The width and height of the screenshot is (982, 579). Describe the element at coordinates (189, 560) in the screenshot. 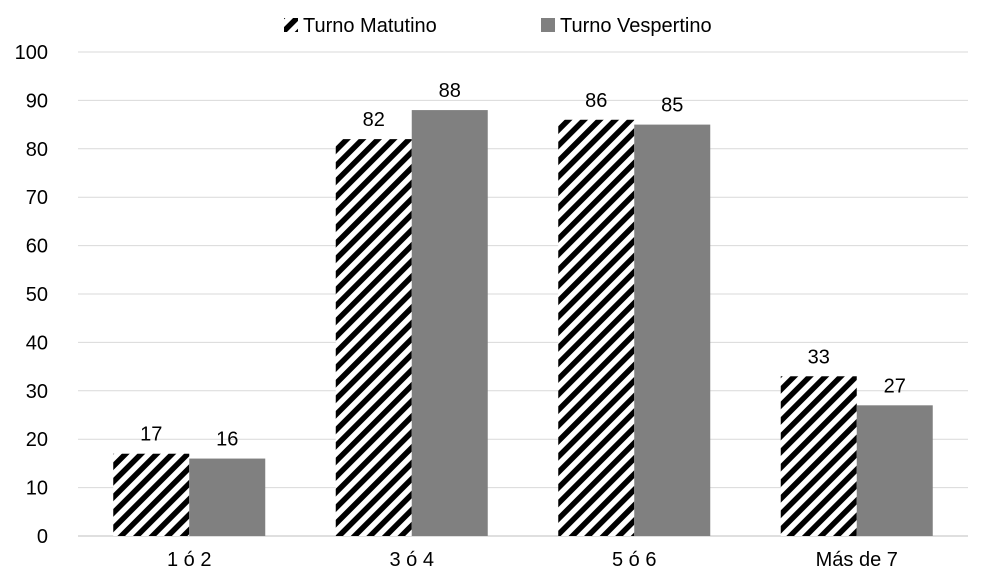

I see `x-category-label: 1 ó 2` at that location.